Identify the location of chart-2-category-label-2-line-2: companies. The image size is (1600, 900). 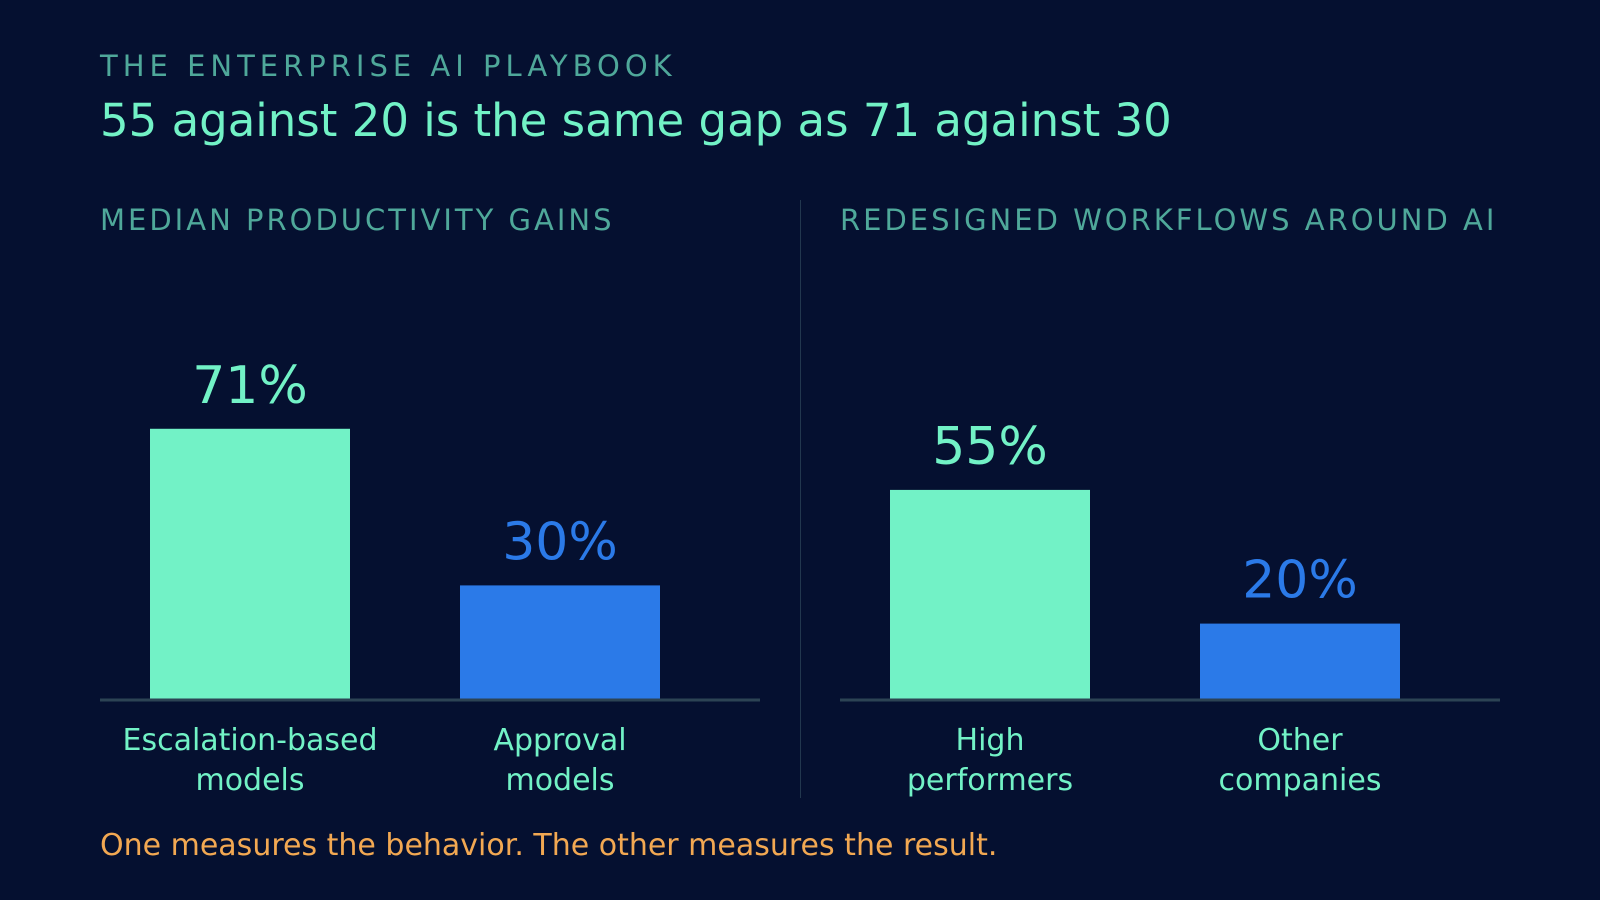
(1300, 780).